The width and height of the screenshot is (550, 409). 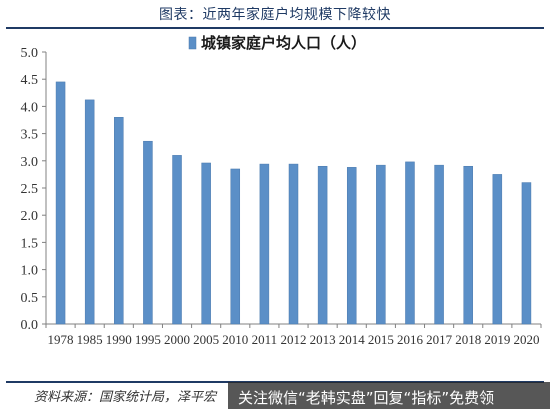 I want to click on x-tick-label: 2015, so click(x=381, y=339).